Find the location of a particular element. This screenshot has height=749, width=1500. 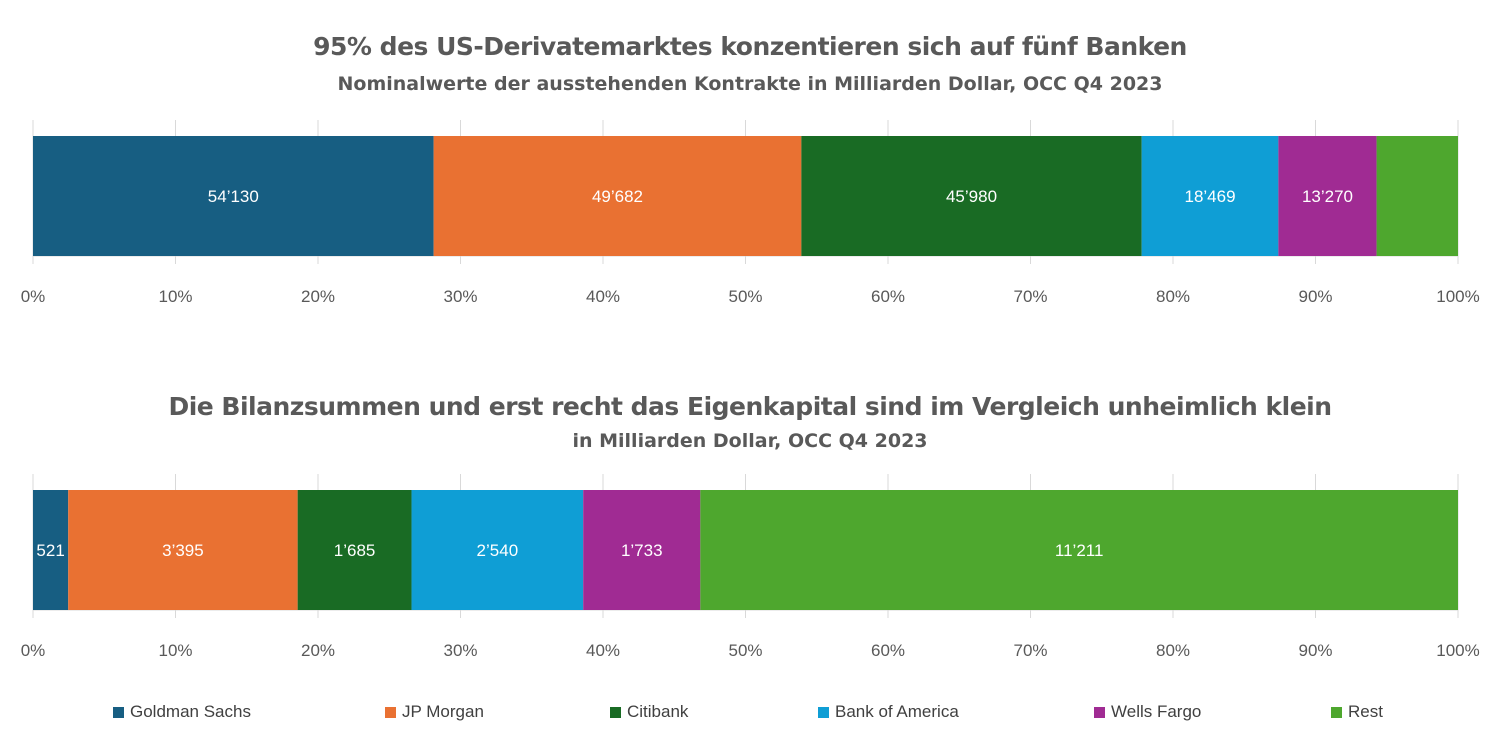

data-label-jp-morgan: 3’395 is located at coordinates (183, 550).